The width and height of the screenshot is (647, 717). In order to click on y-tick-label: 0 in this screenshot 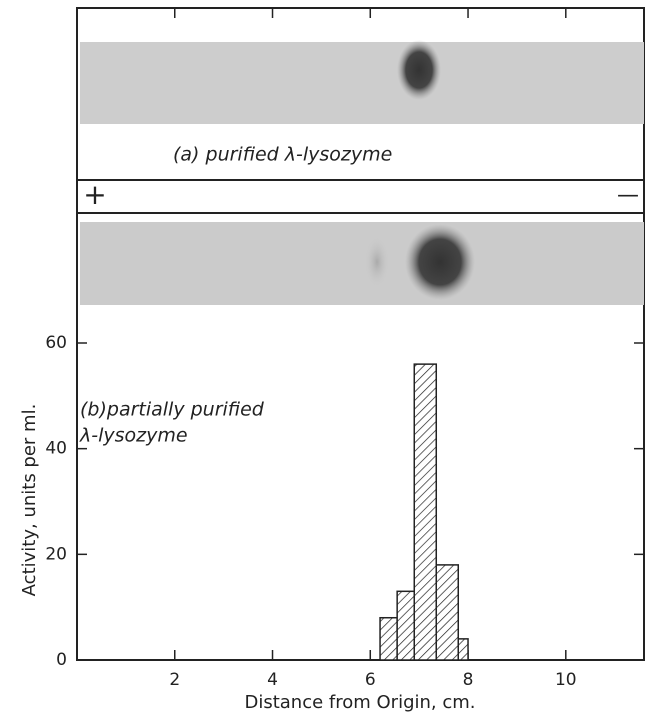, I will do `click(61, 660)`.